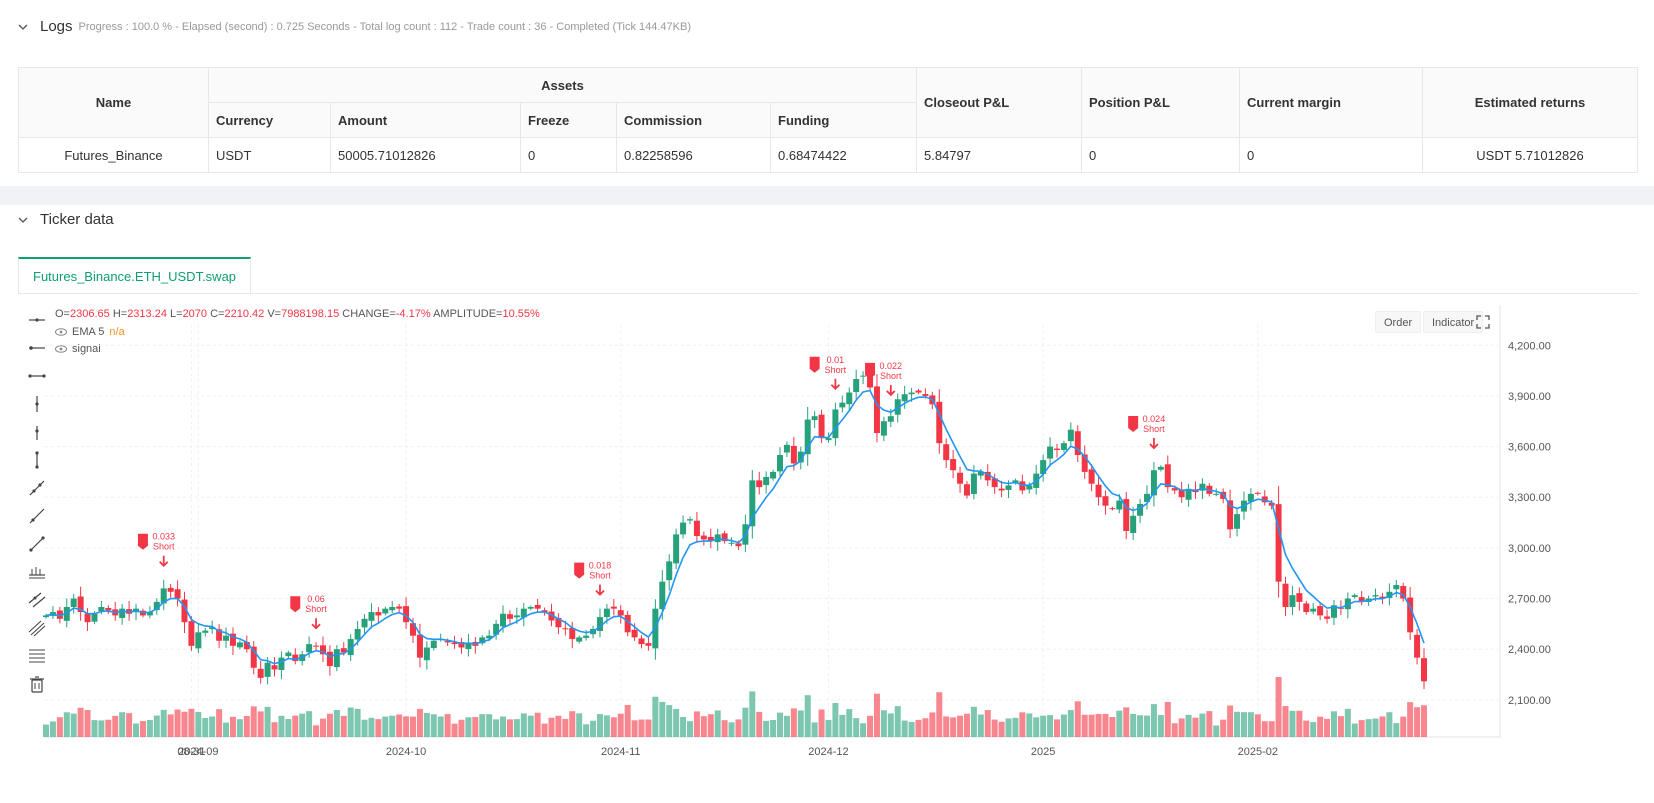  Describe the element at coordinates (413, 314) in the screenshot. I see `ohlc-change: -4.17%` at that location.